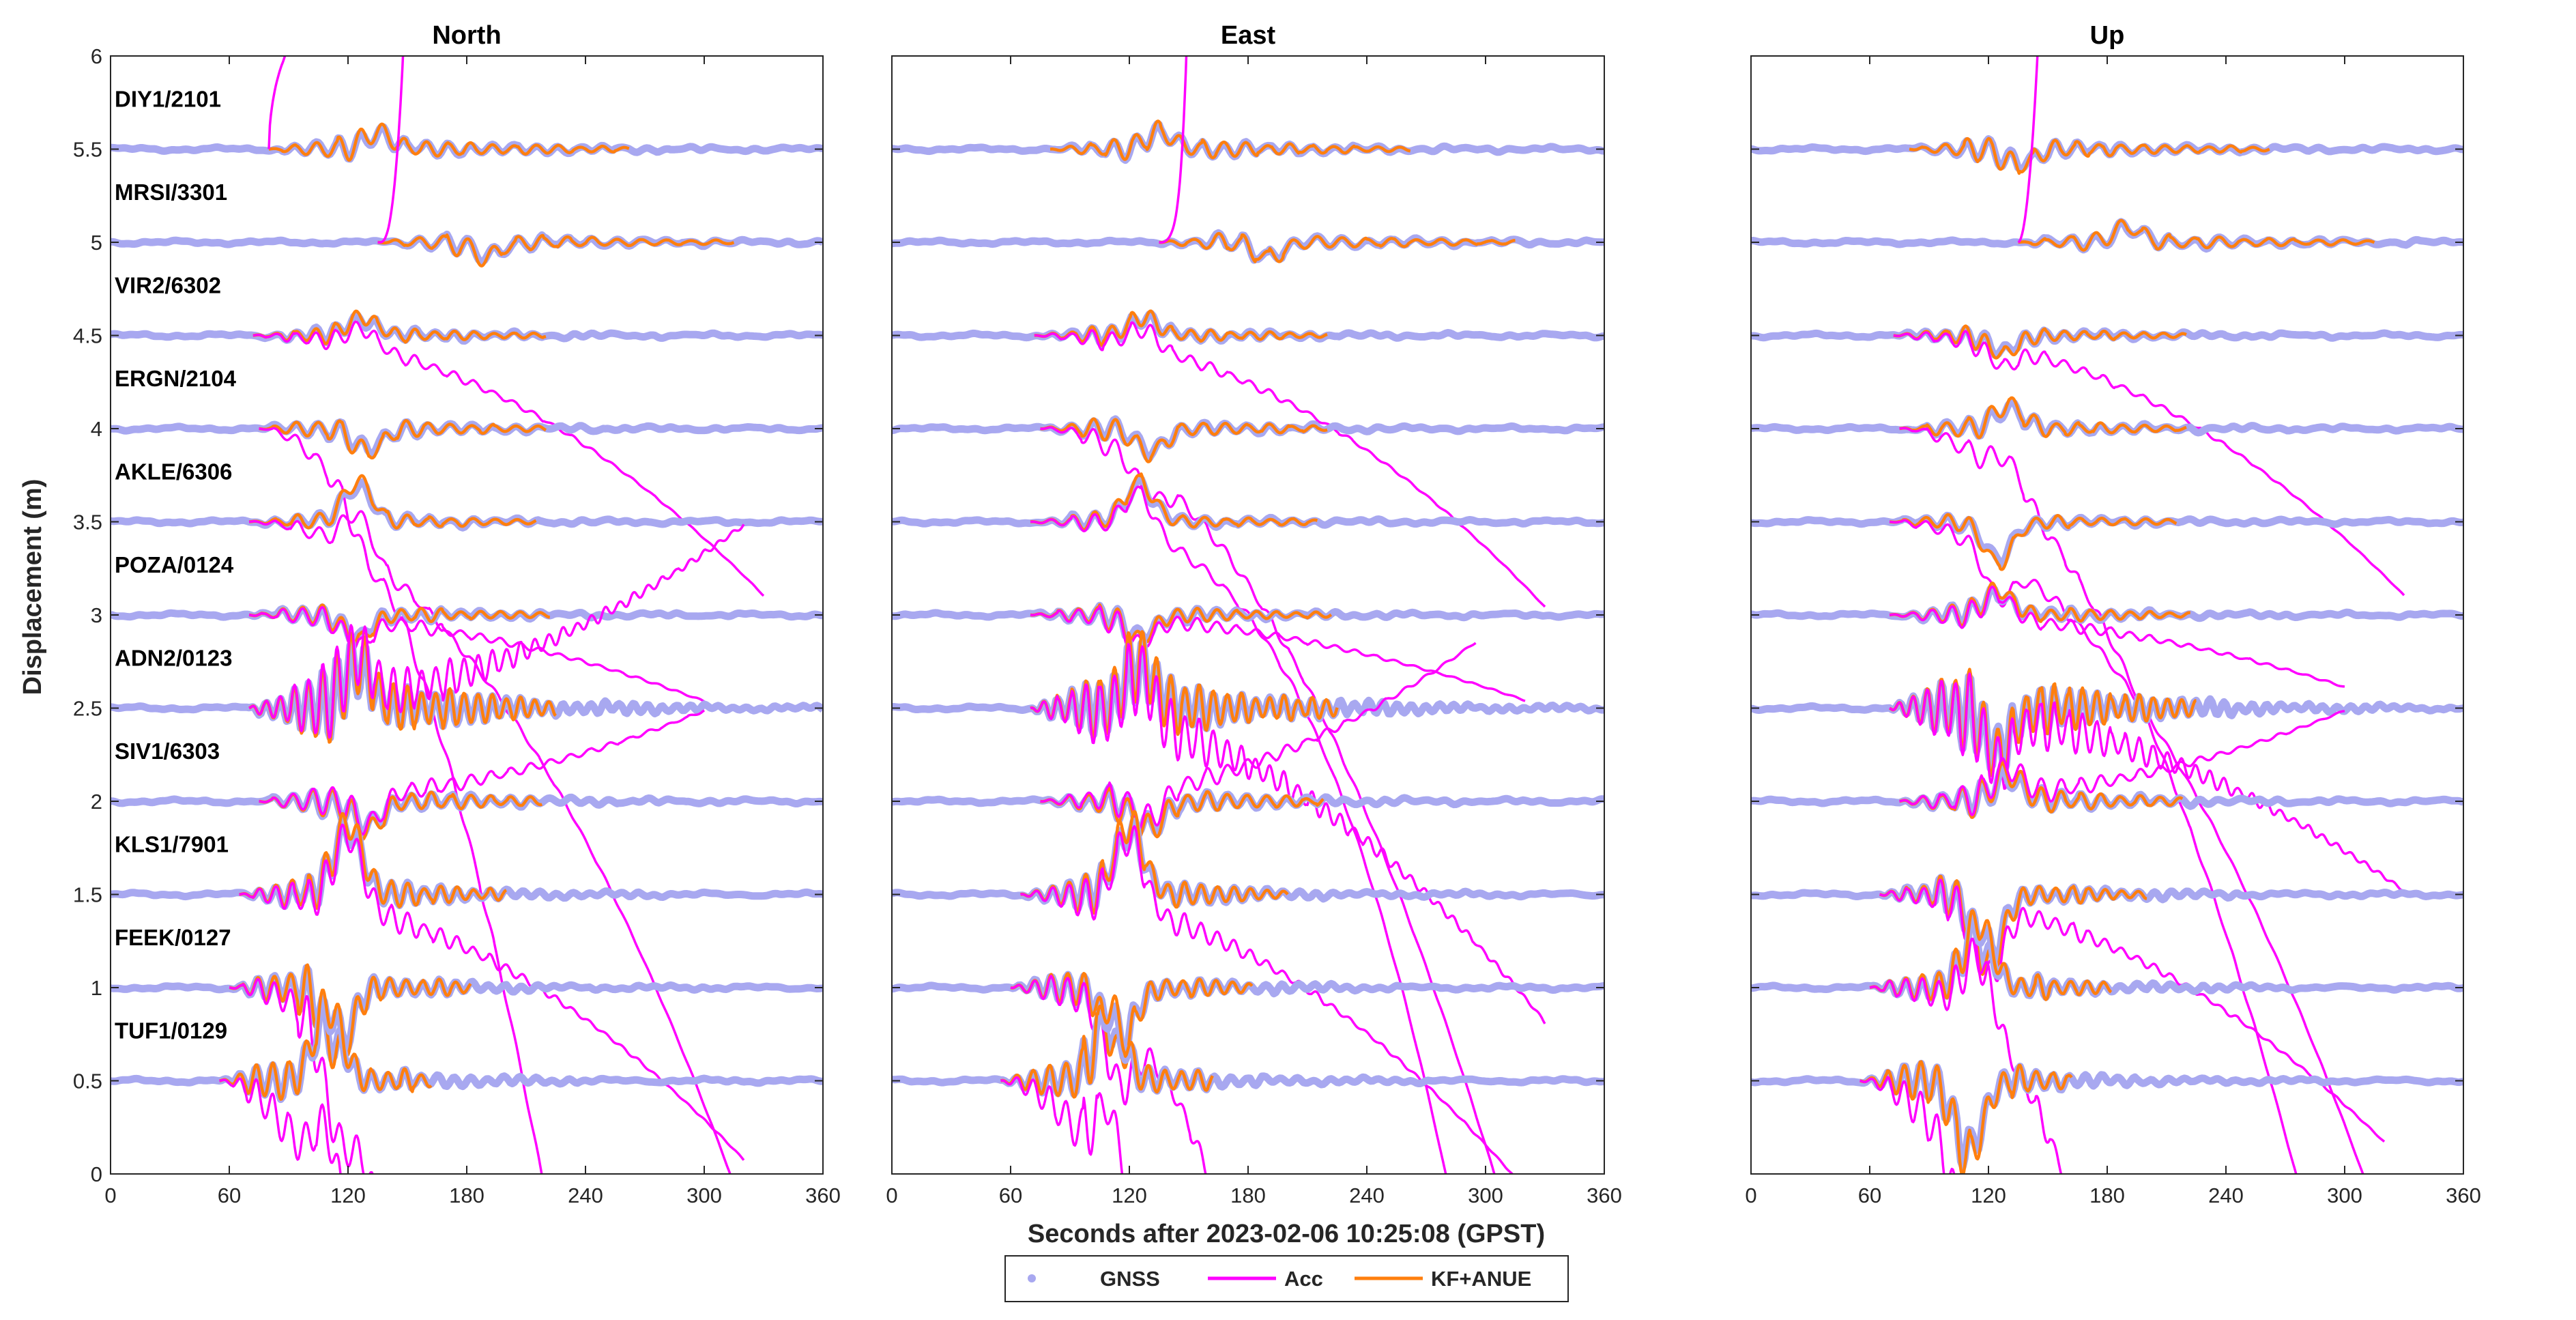 This screenshot has width=2576, height=1320. I want to click on y-tick-label: 1, so click(96, 988).